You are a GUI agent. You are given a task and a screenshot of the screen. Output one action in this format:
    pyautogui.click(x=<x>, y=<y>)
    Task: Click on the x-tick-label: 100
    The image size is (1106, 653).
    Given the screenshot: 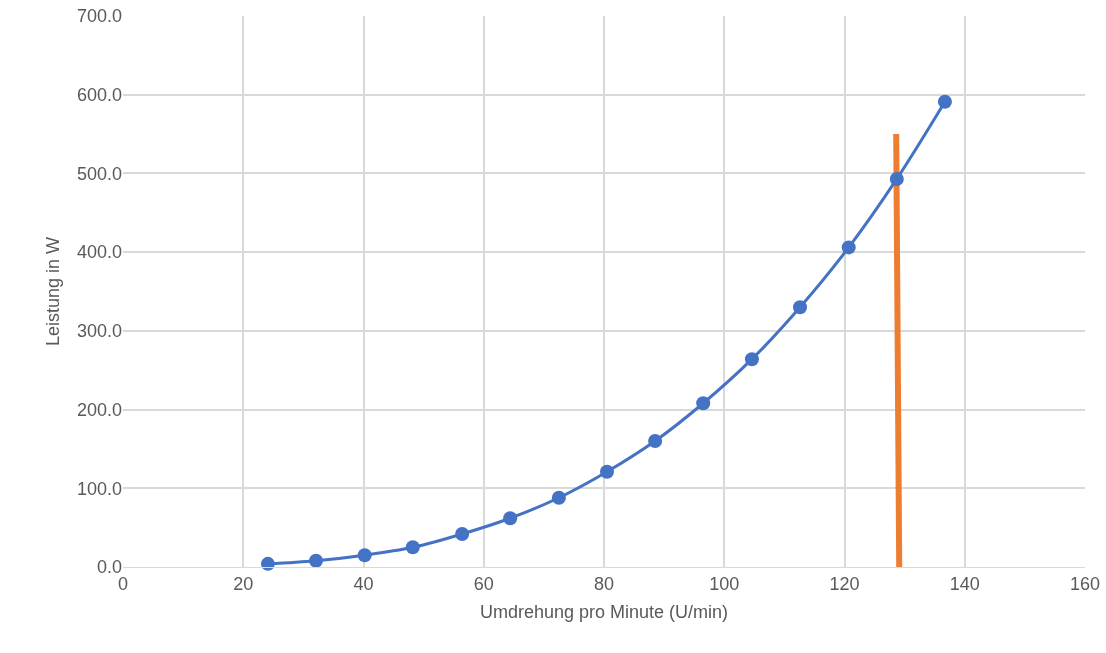 What is the action you would take?
    pyautogui.click(x=724, y=583)
    